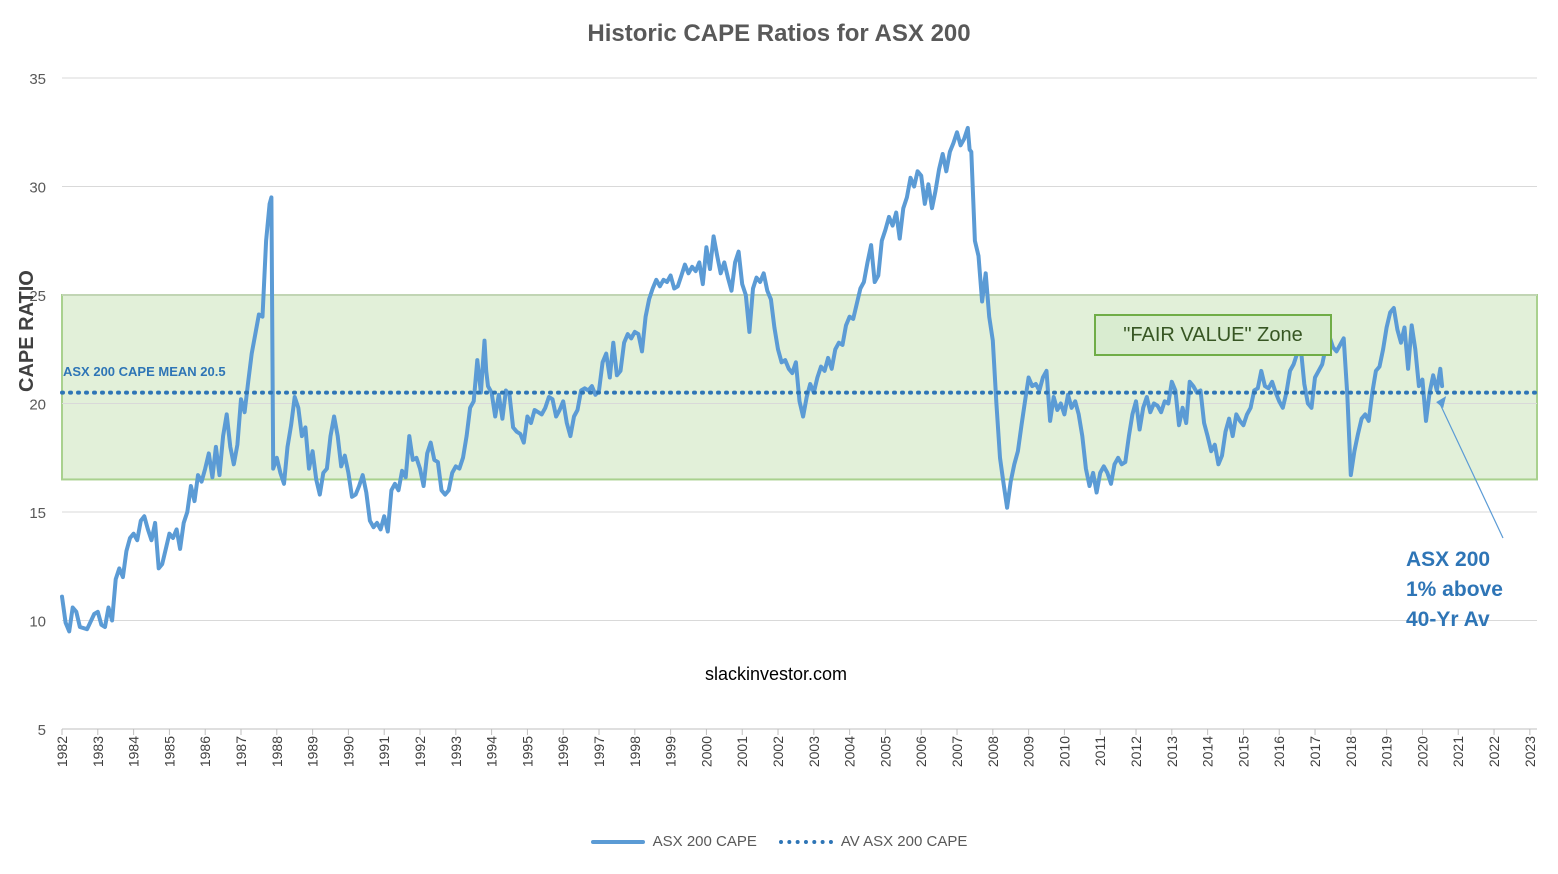 The width and height of the screenshot is (1558, 874). I want to click on x-tick-label-2014: 2014, so click(1208, 751).